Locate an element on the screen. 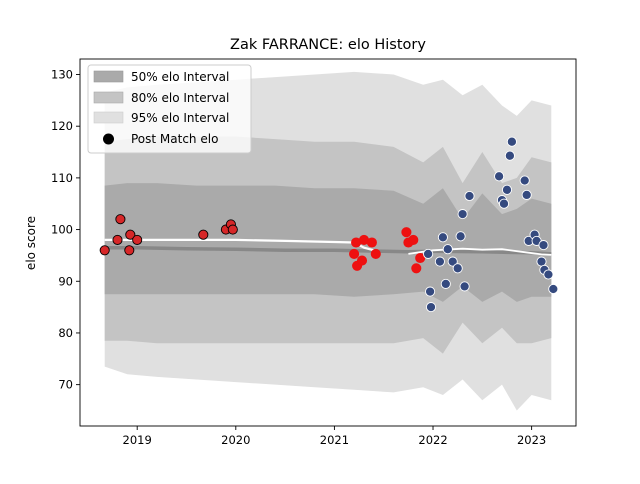  legend-swatch-95-interval is located at coordinates (108, 117).